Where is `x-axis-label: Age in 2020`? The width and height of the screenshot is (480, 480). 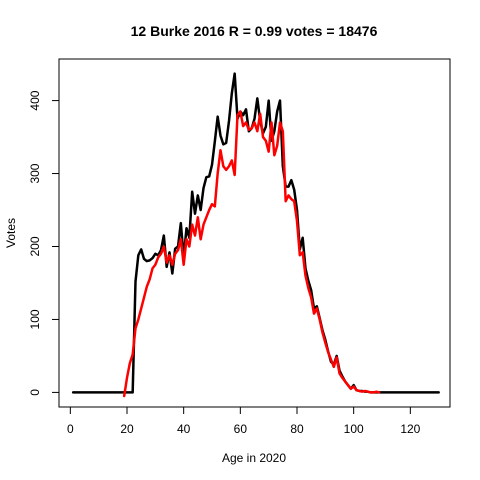 x-axis-label: Age in 2020 is located at coordinates (254, 458).